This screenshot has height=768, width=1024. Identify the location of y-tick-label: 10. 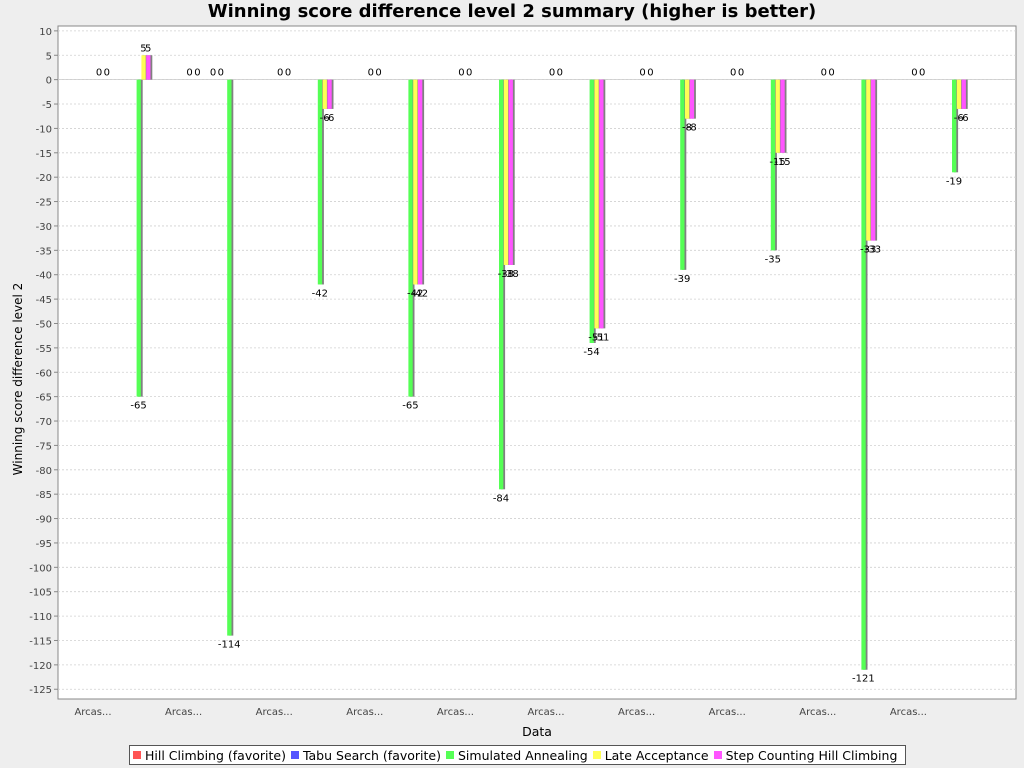
(45, 32).